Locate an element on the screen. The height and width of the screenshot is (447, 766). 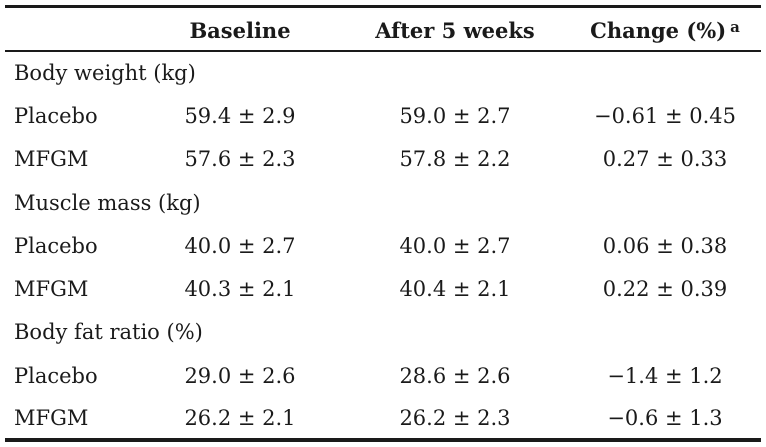
change-value: −0.61 ± 0.45 is located at coordinates (665, 116).